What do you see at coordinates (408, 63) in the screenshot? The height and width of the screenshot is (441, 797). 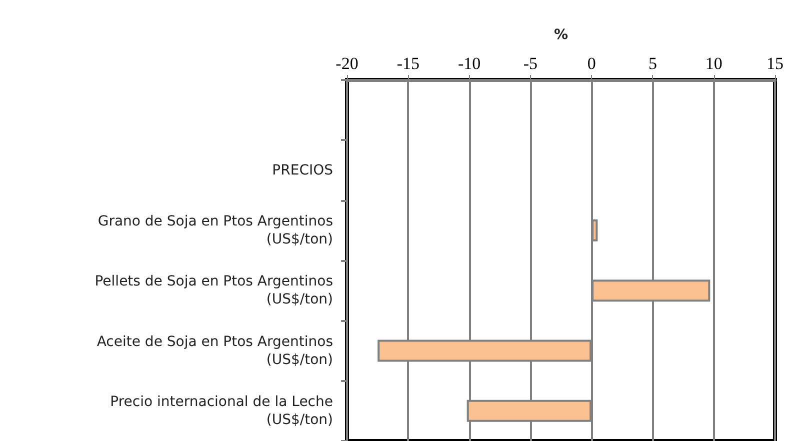 I see `x-tick-label: -15` at bounding box center [408, 63].